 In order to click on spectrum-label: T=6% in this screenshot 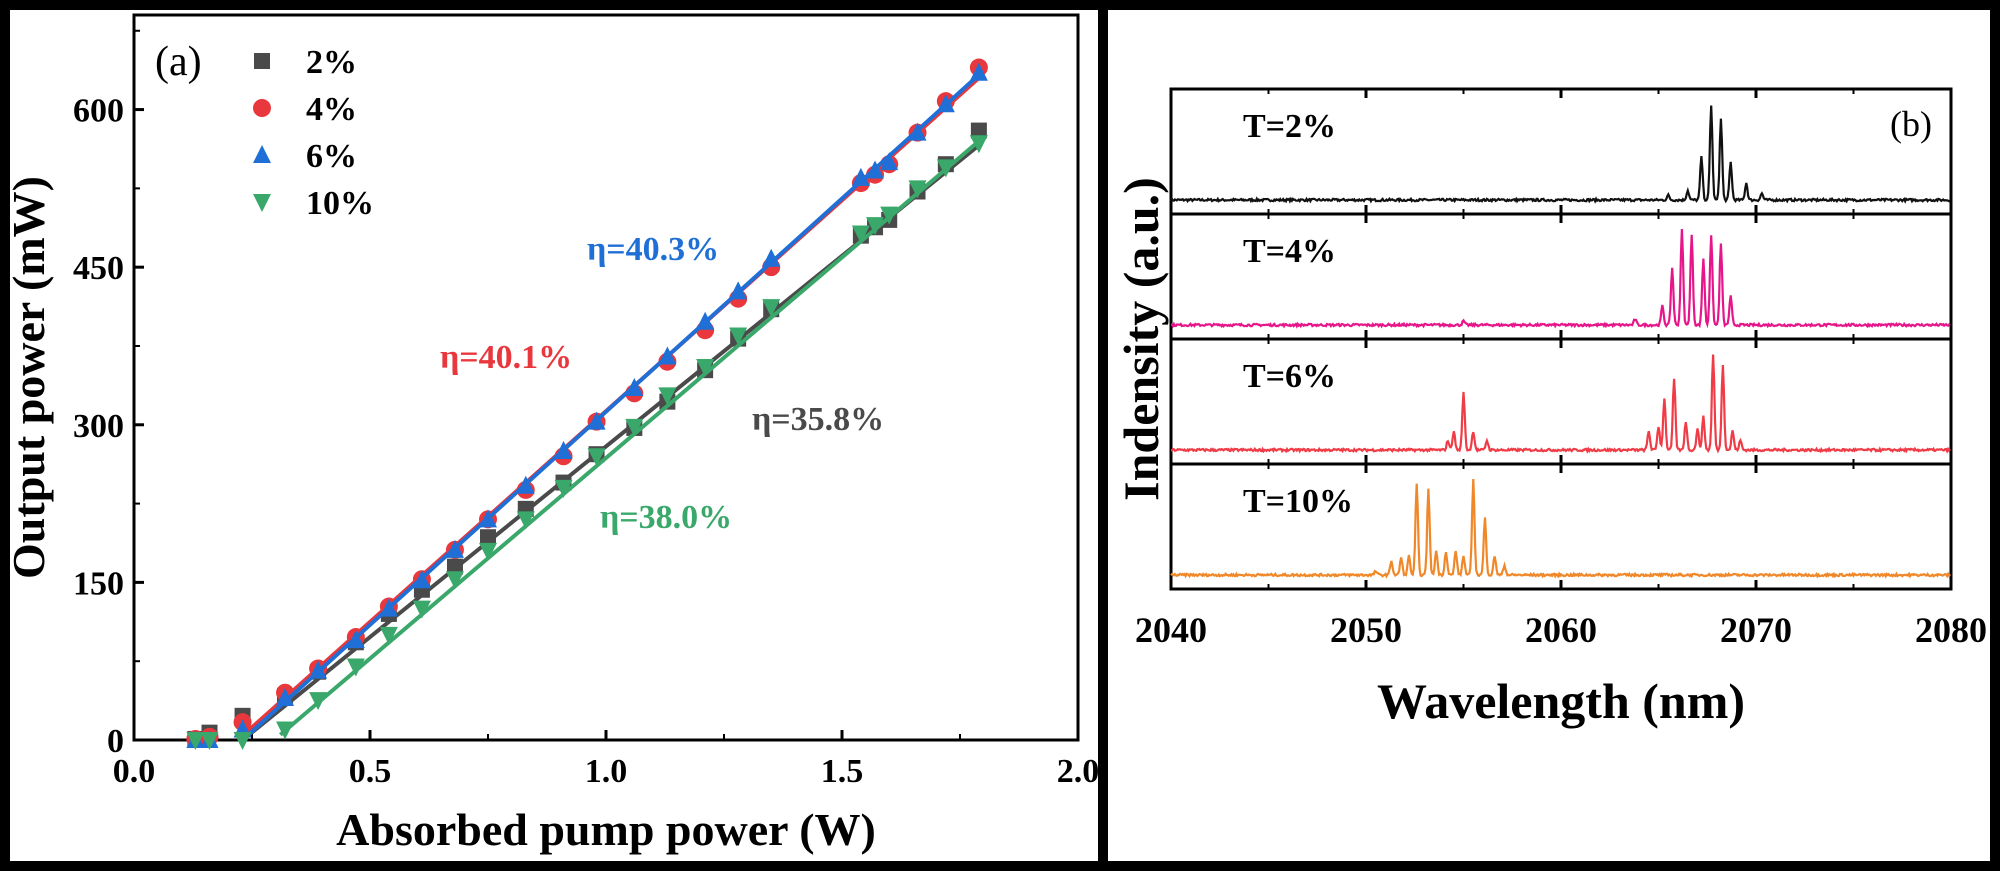, I will do `click(1289, 376)`.